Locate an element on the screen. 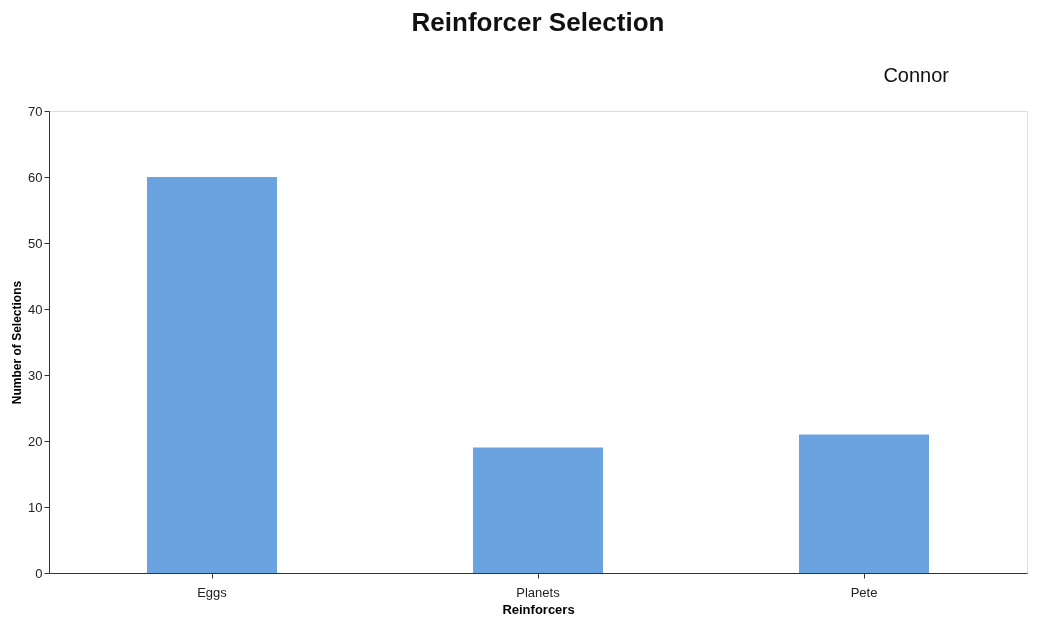  y-tick-label: 10 is located at coordinates (35, 507).